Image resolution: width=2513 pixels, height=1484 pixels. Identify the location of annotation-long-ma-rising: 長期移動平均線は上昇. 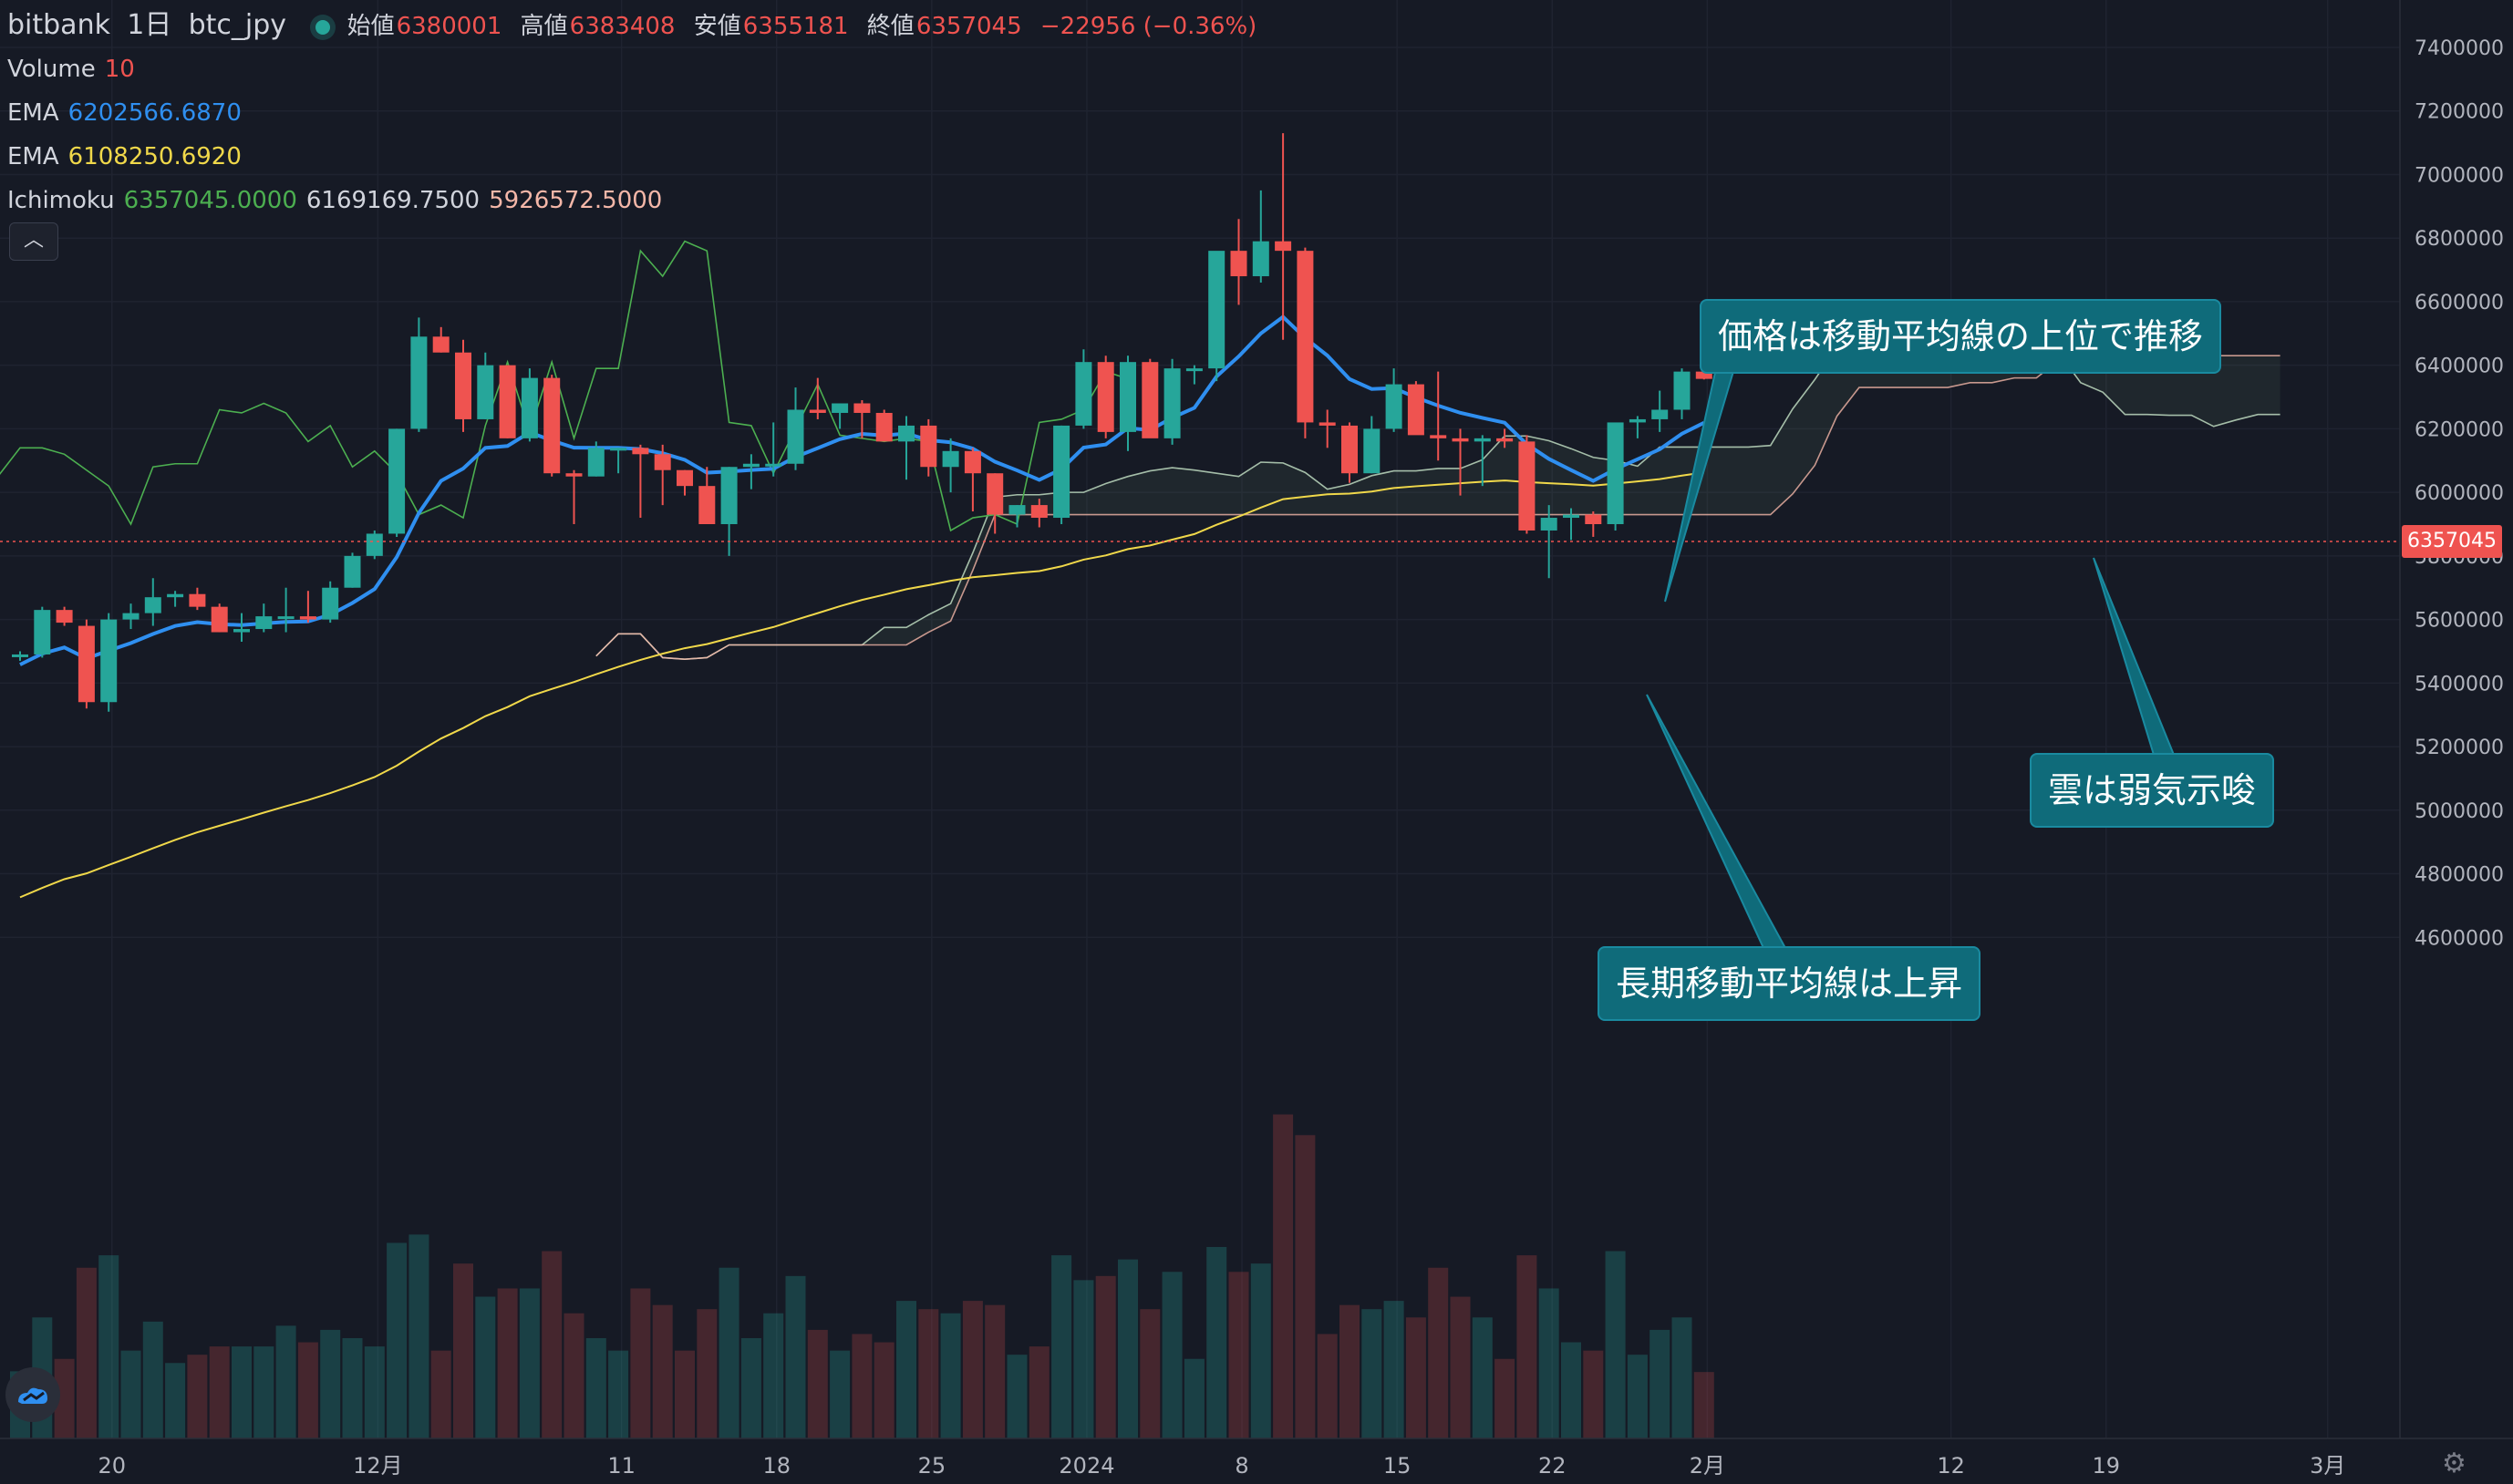
(1789, 983).